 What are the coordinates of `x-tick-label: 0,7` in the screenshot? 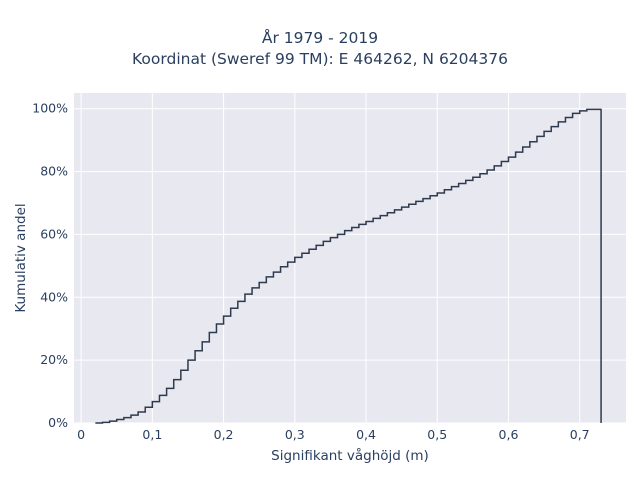 It's located at (580, 434).